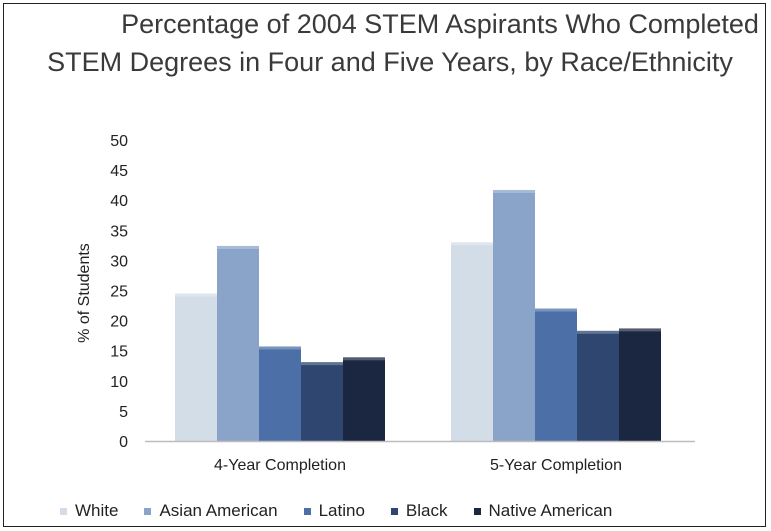 Image resolution: width=771 pixels, height=531 pixels. What do you see at coordinates (218, 510) in the screenshot?
I see `legend-label: Asian American` at bounding box center [218, 510].